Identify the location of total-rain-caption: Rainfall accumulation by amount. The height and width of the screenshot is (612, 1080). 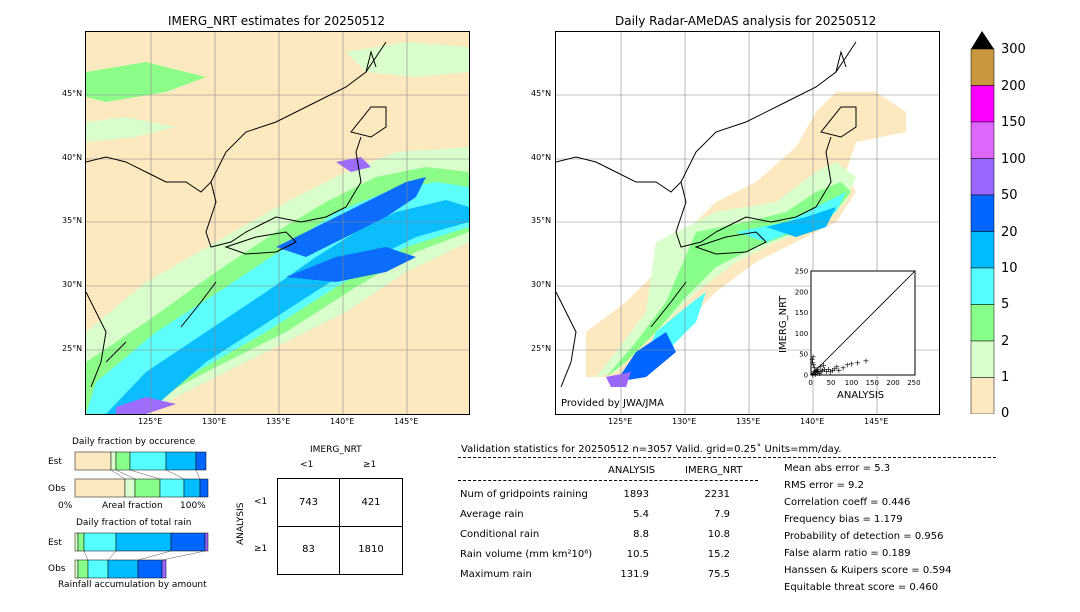
(132, 585).